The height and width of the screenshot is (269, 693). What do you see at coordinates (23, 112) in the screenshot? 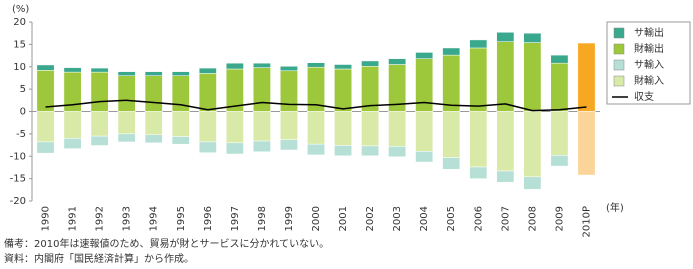
I see `y-tick-label: 0` at bounding box center [23, 112].